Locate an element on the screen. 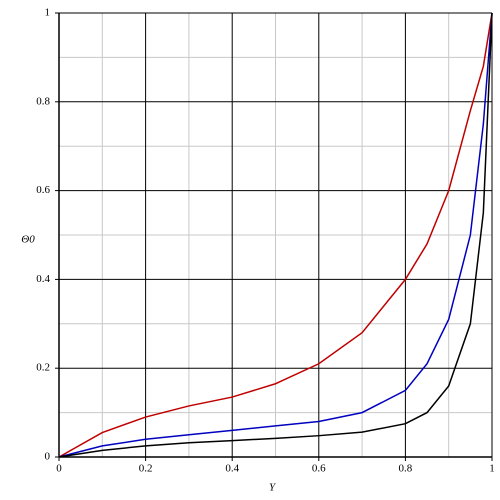 The height and width of the screenshot is (500, 500). y-tick-label: 0.6 is located at coordinates (43, 190).